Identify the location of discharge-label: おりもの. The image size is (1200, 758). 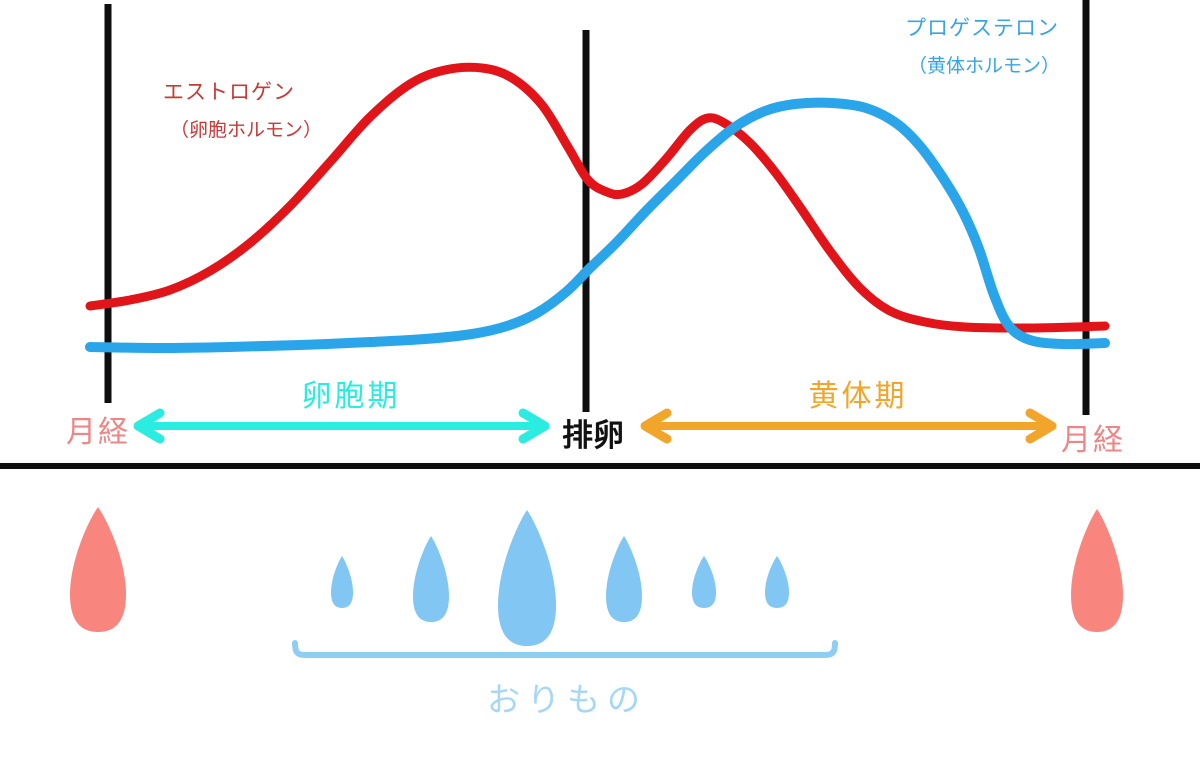
(567, 699).